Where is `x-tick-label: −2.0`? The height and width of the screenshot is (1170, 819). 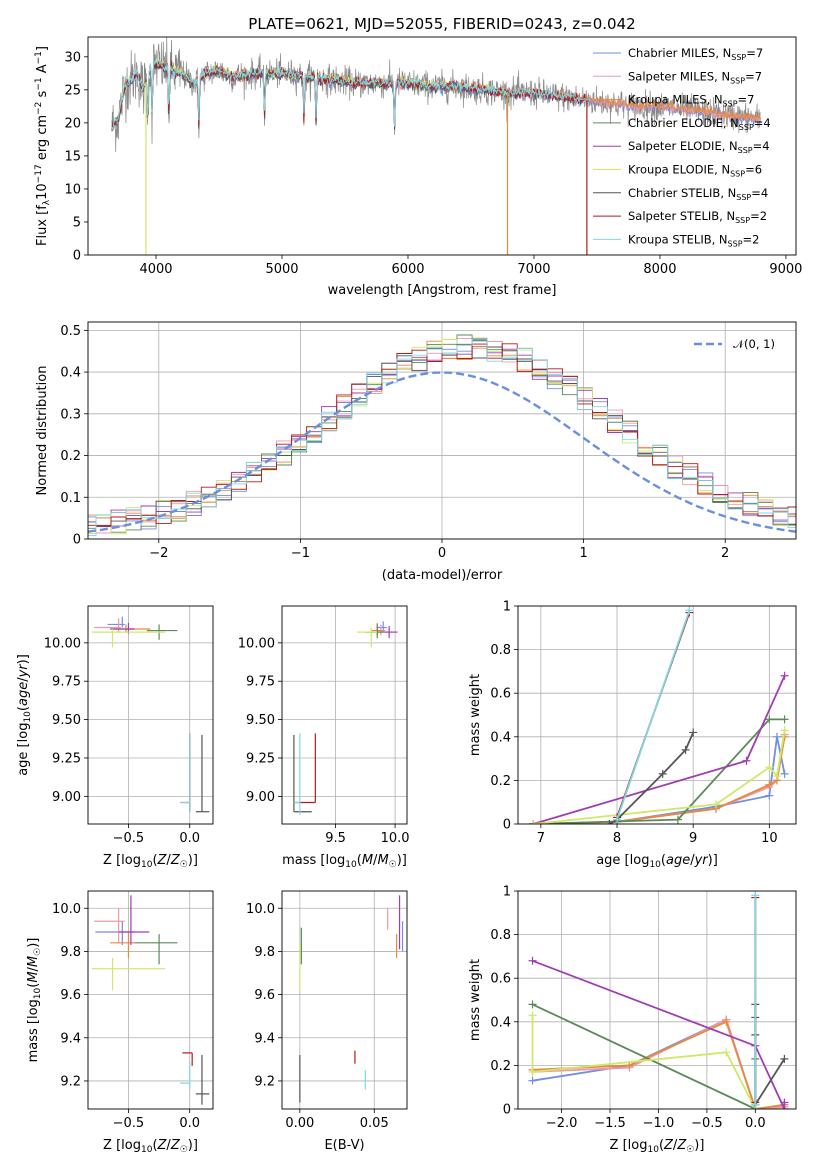
x-tick-label: −2.0 is located at coordinates (562, 1123).